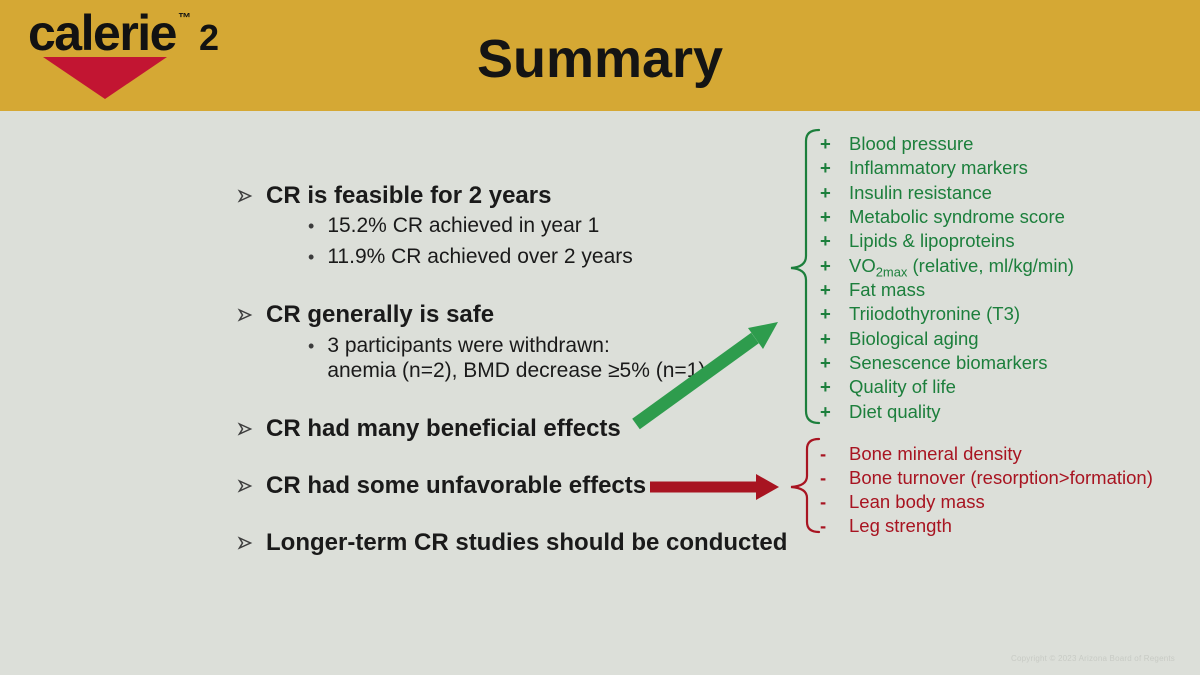 The width and height of the screenshot is (1200, 675). Describe the element at coordinates (947, 387) in the screenshot. I see `list-item: + Quality of life` at that location.